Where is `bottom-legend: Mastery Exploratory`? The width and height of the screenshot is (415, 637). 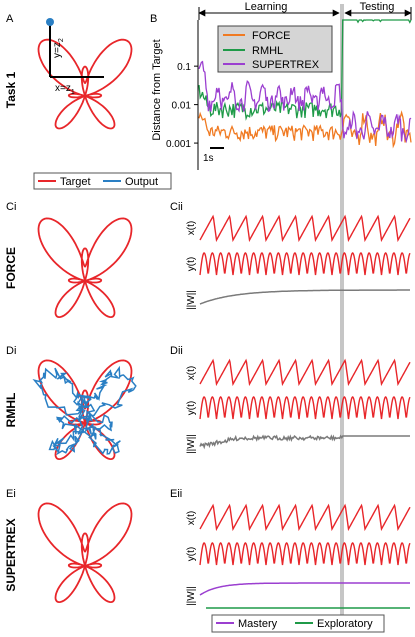
bottom-legend: Mastery Exploratory is located at coordinates (298, 623).